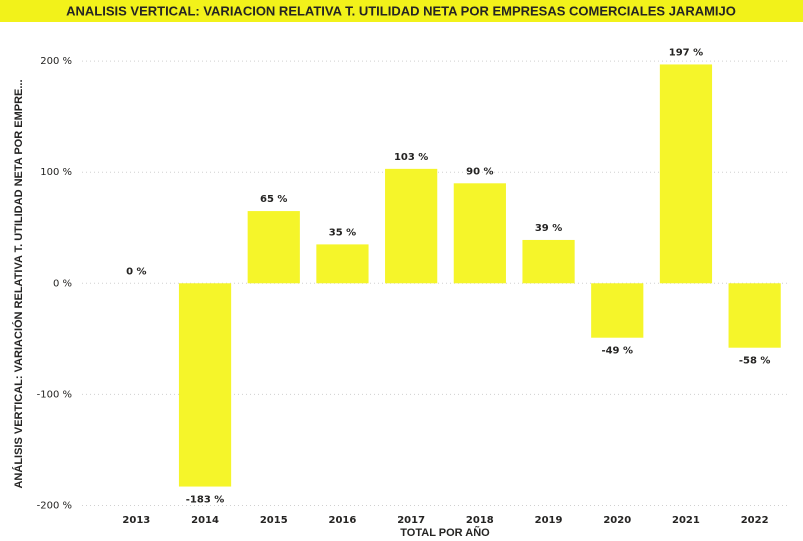 Image resolution: width=803 pixels, height=541 pixels. Describe the element at coordinates (617, 351) in the screenshot. I see `data-label: -49 %` at that location.